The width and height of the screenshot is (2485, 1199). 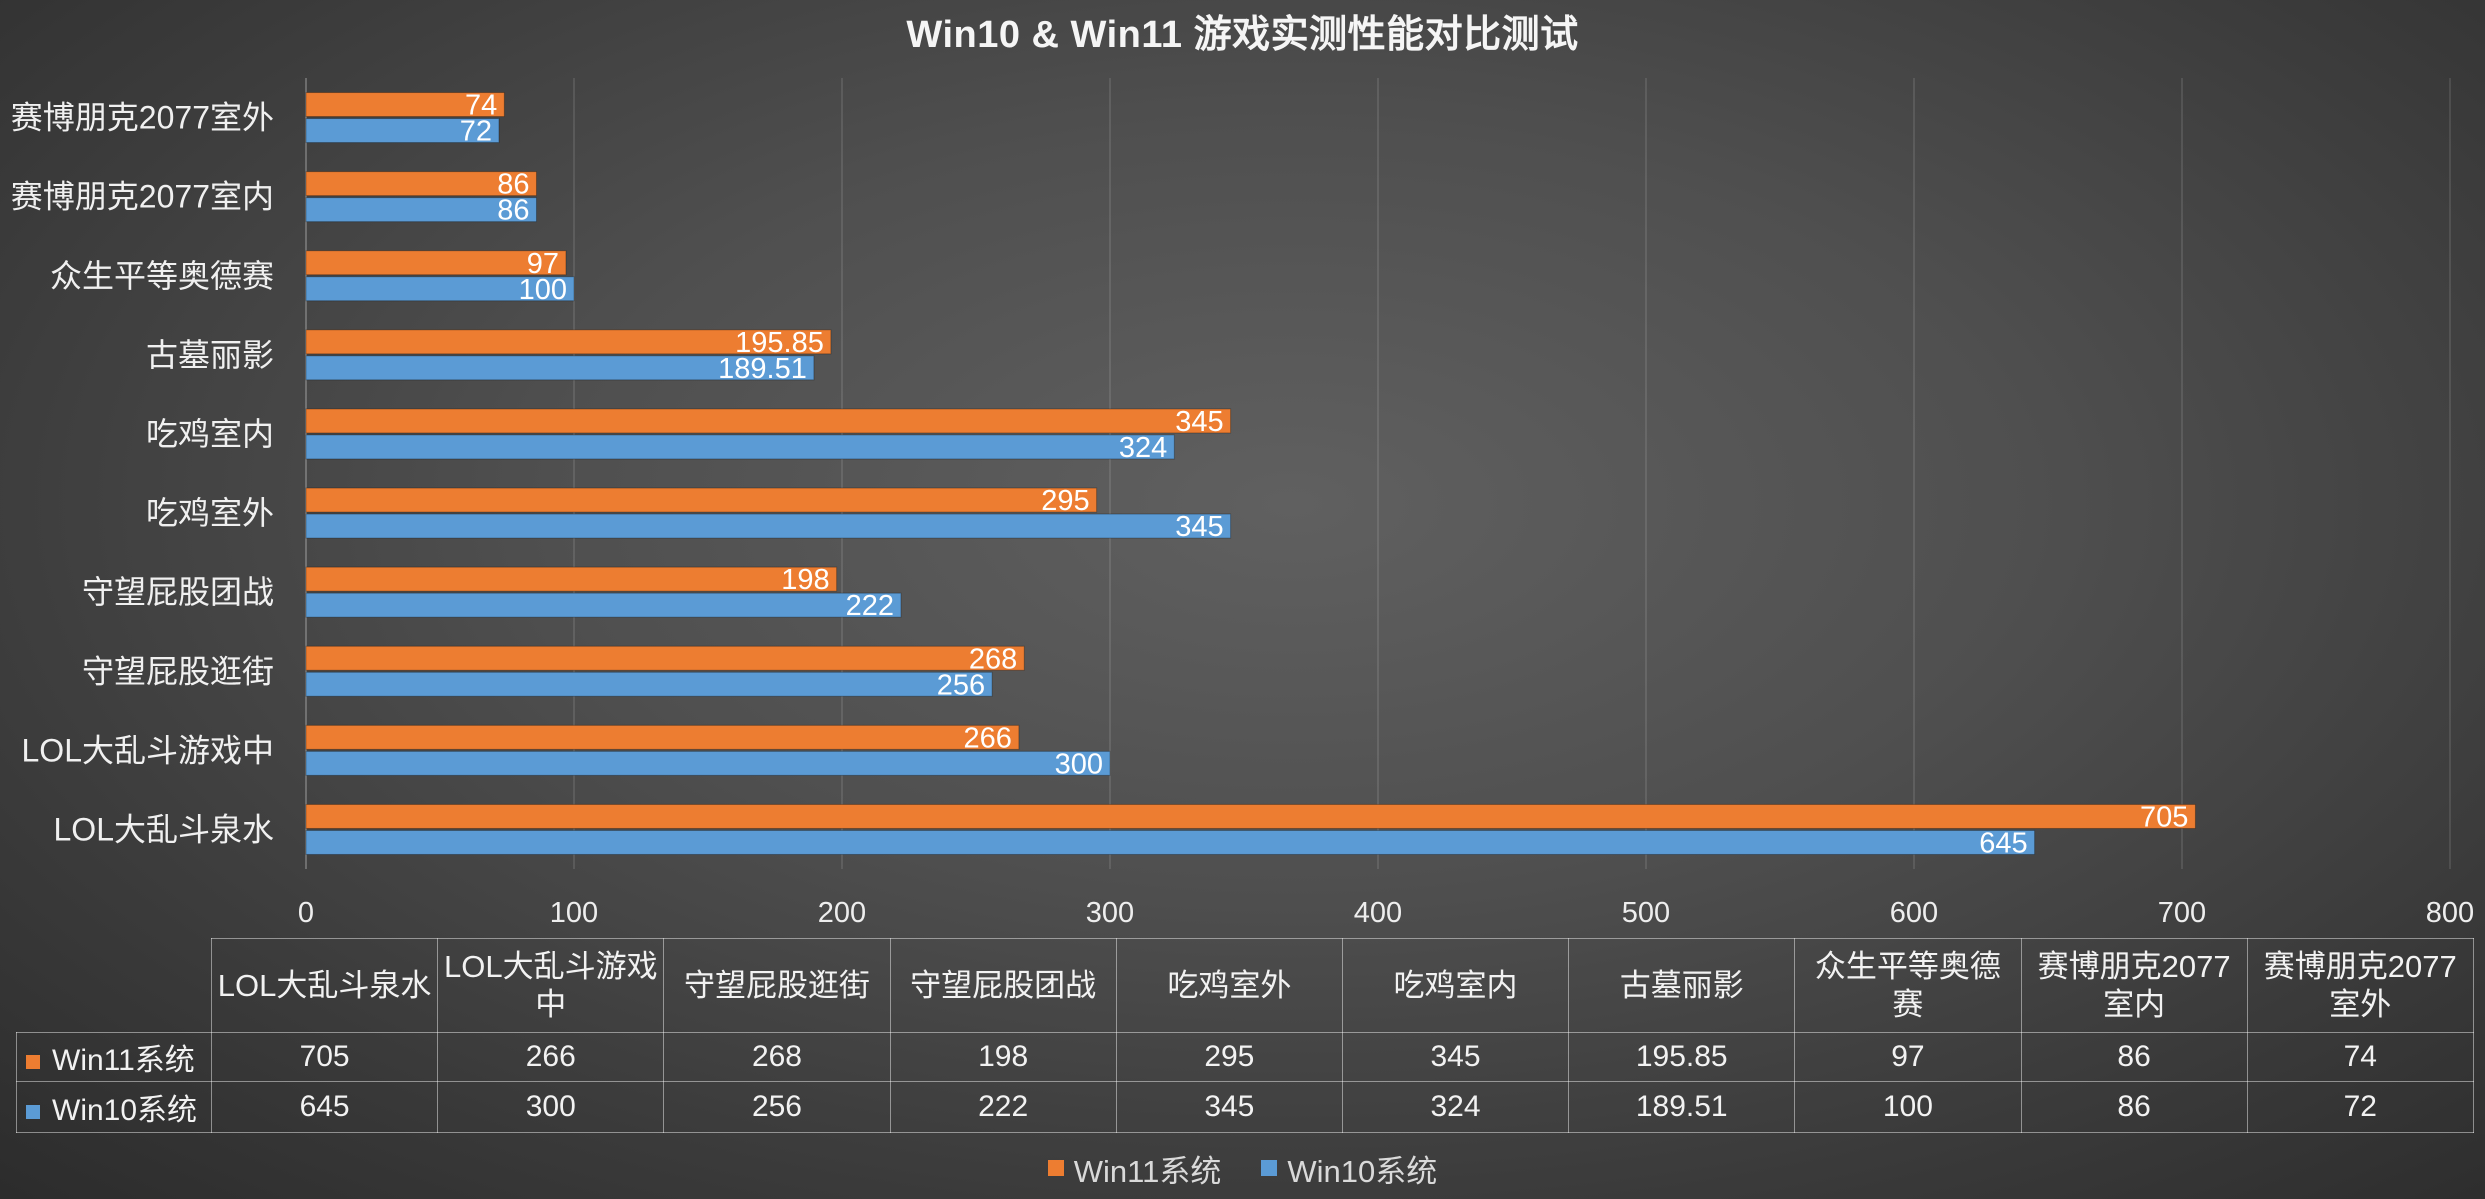 I want to click on table-cell-win11-5: 345, so click(x=1455, y=1057).